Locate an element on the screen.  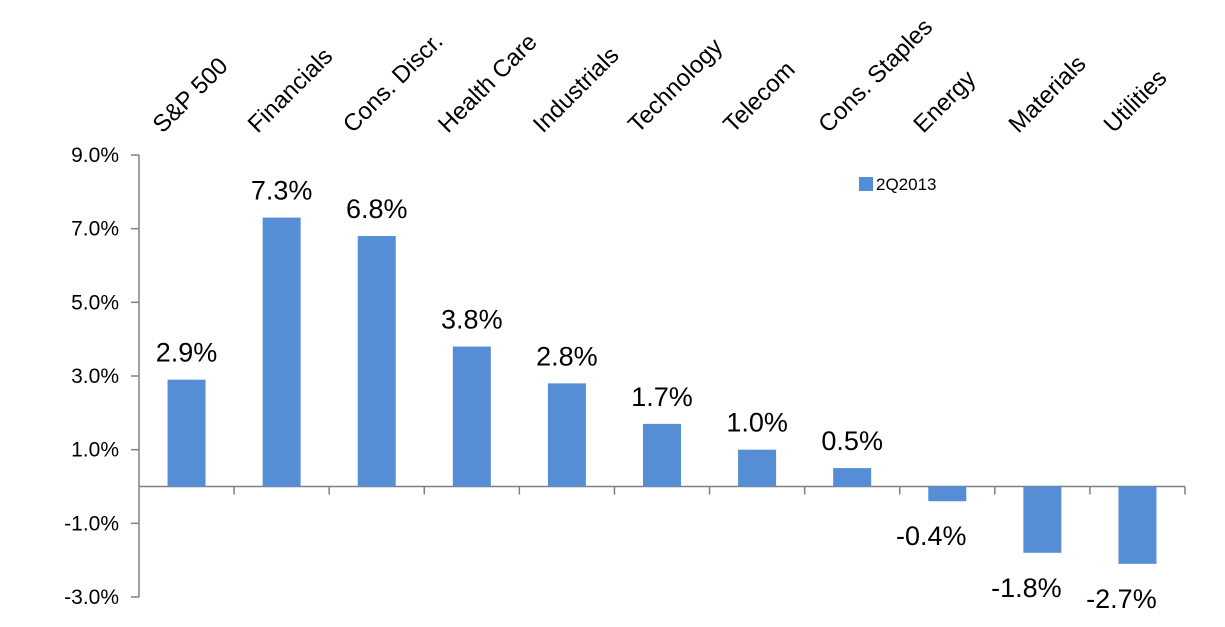
category-label: Industrials is located at coordinates (576, 90).